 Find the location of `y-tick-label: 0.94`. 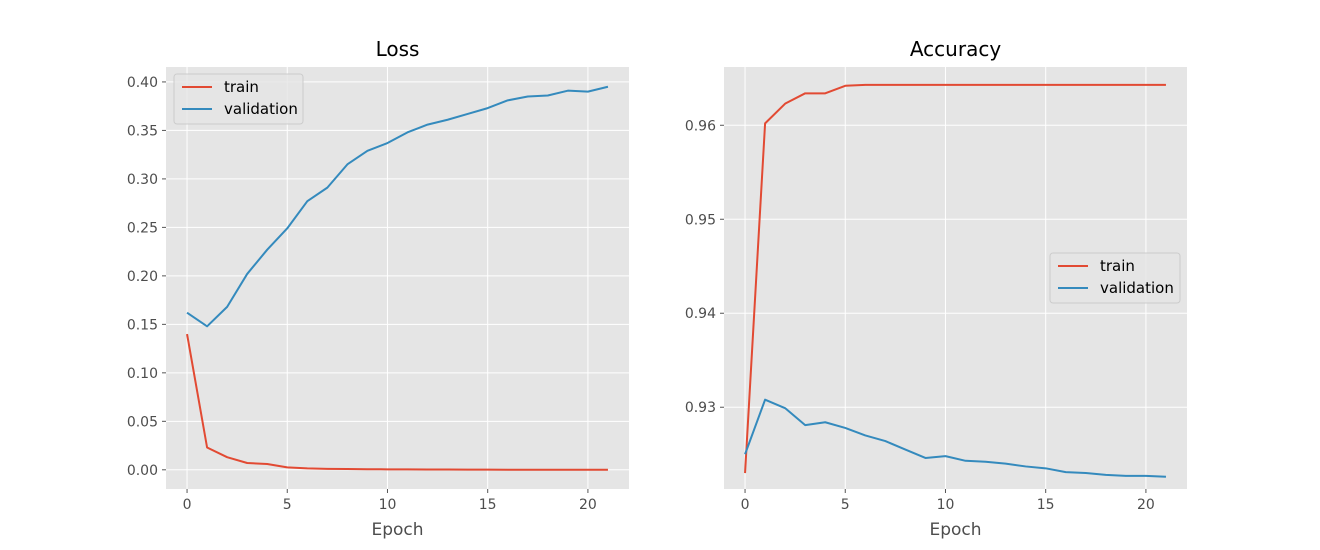

y-tick-label: 0.94 is located at coordinates (700, 314).